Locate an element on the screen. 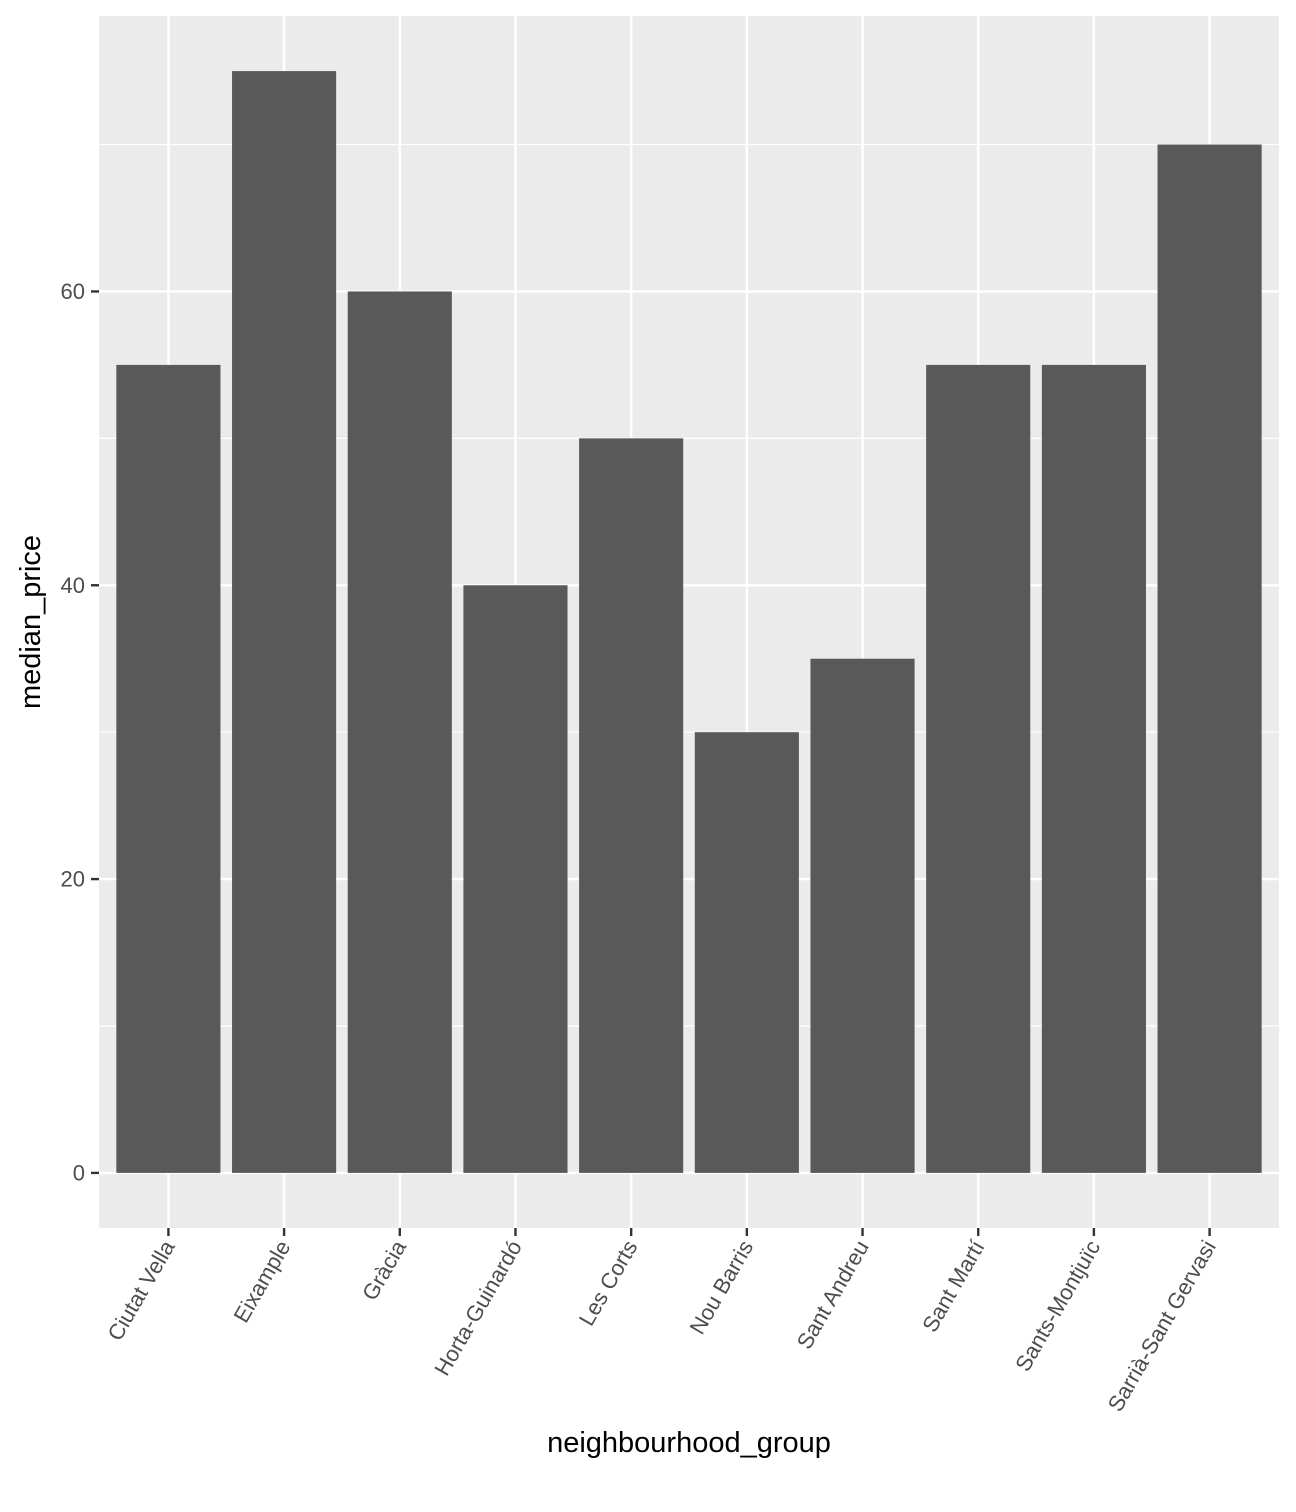  y-tick-label: 60 is located at coordinates (73, 291).